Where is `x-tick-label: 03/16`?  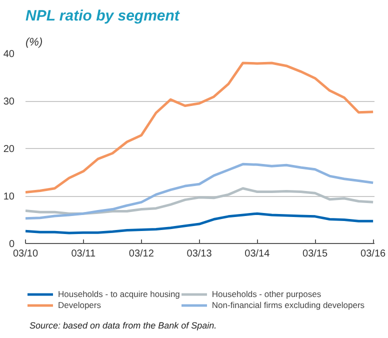
x-tick-label: 03/16 is located at coordinates (373, 254).